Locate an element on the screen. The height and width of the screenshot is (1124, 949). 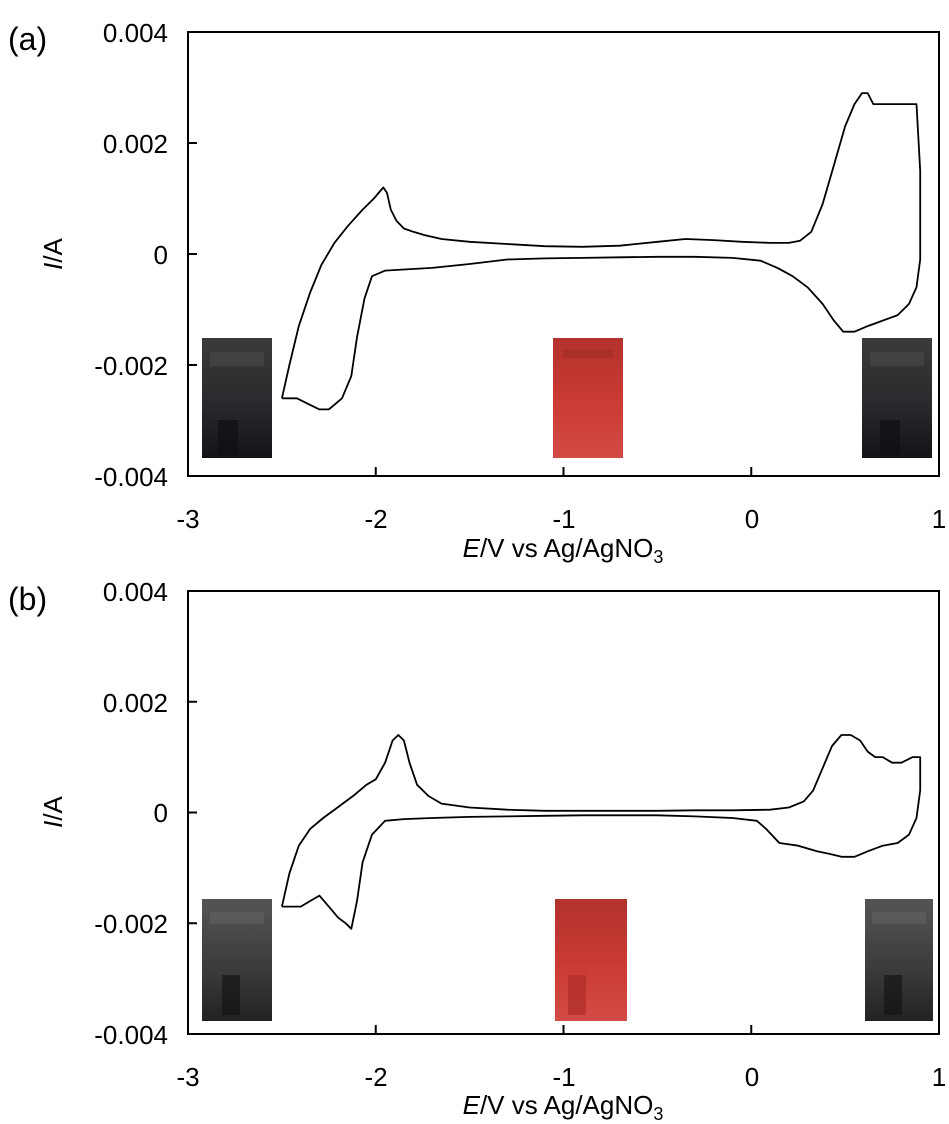
panel-label: (a) is located at coordinates (27, 39).